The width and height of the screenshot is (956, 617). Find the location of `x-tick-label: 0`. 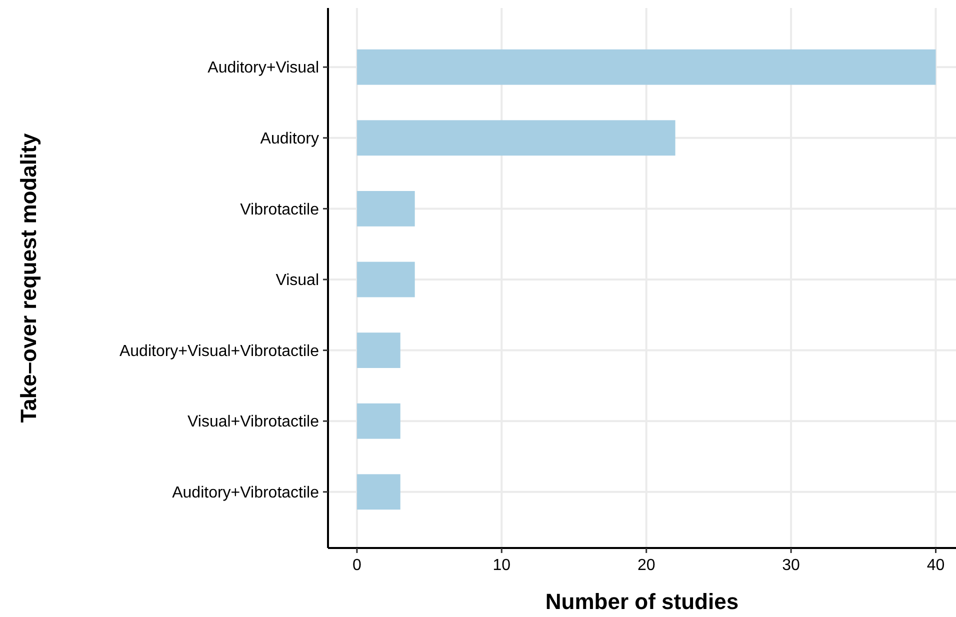

x-tick-label: 0 is located at coordinates (357, 565).